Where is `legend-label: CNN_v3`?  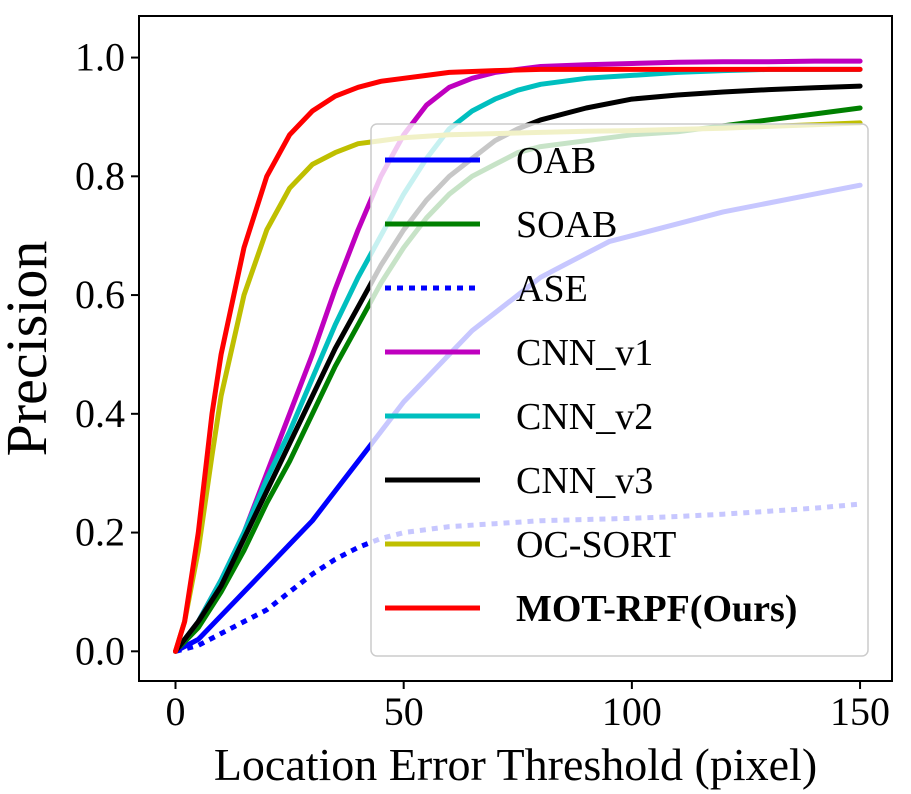
legend-label: CNN_v3 is located at coordinates (584, 481).